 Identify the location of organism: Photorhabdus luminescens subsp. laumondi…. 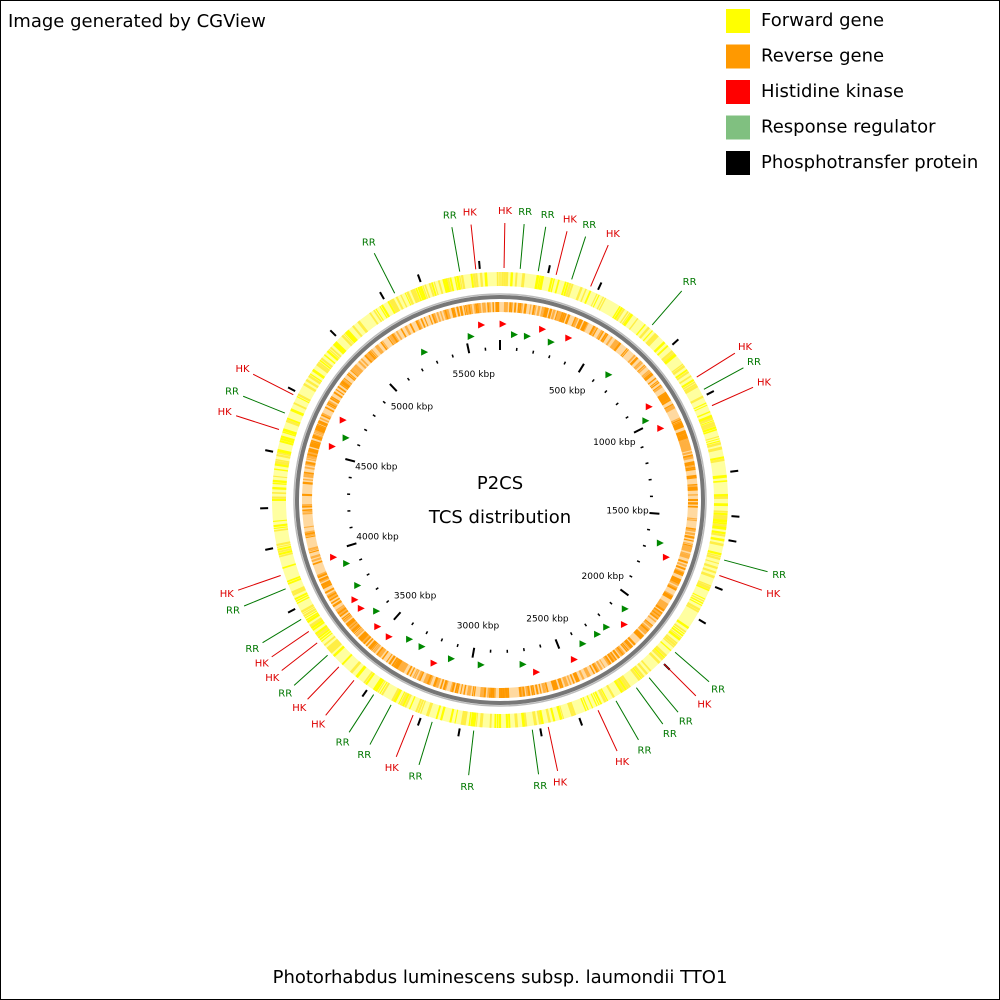
(500, 977).